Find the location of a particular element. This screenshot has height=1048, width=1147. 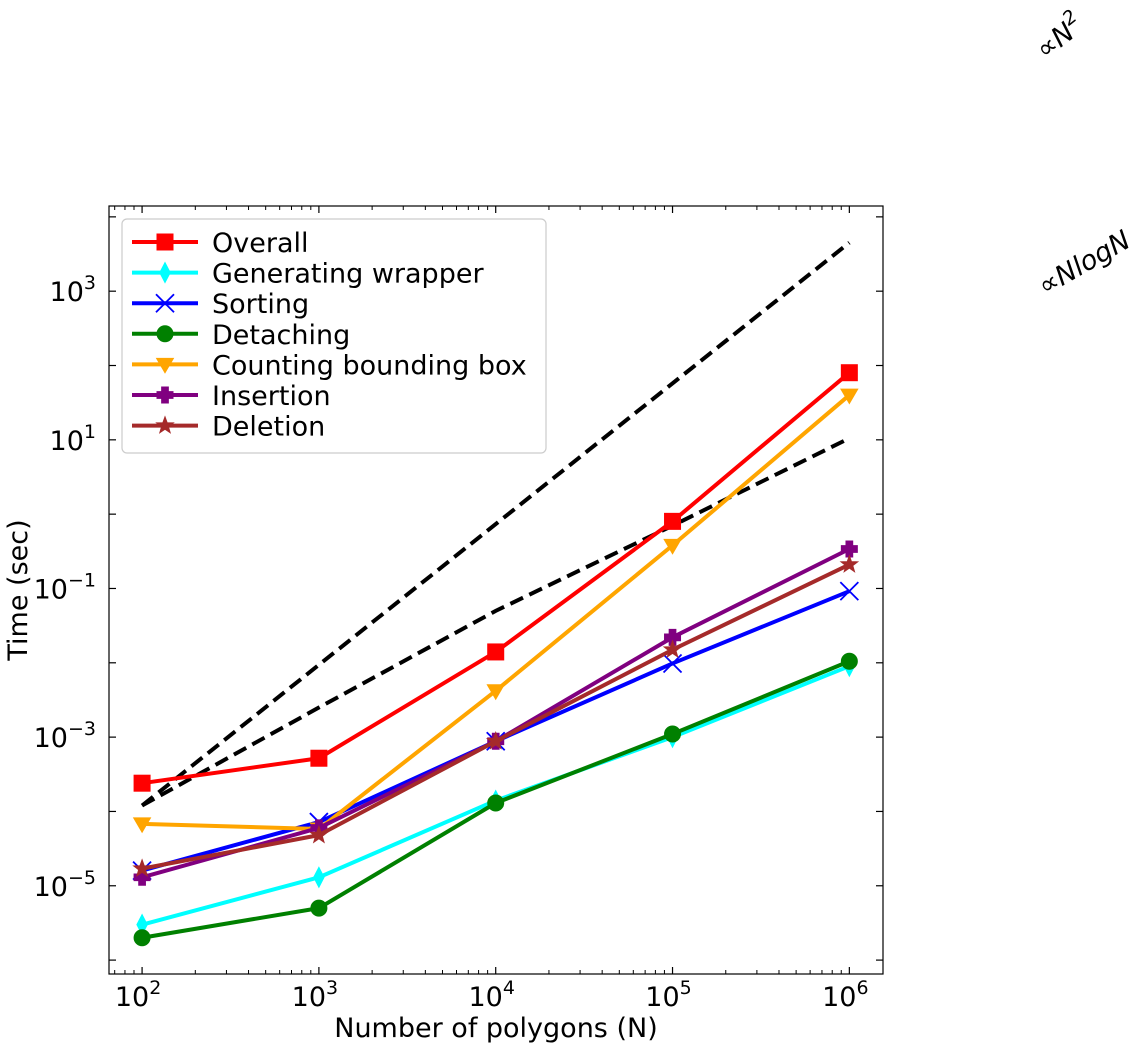

legend-label-2: Sorting is located at coordinates (260, 304).